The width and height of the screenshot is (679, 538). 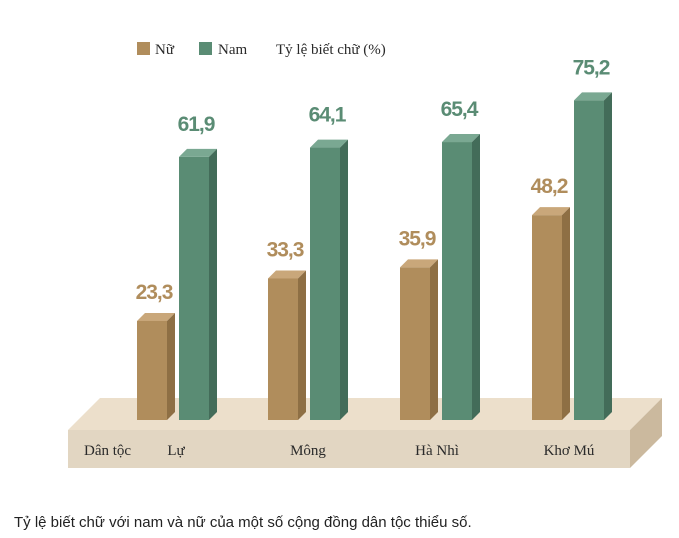 What do you see at coordinates (176, 451) in the screenshot?
I see `category-label-0: Lự` at bounding box center [176, 451].